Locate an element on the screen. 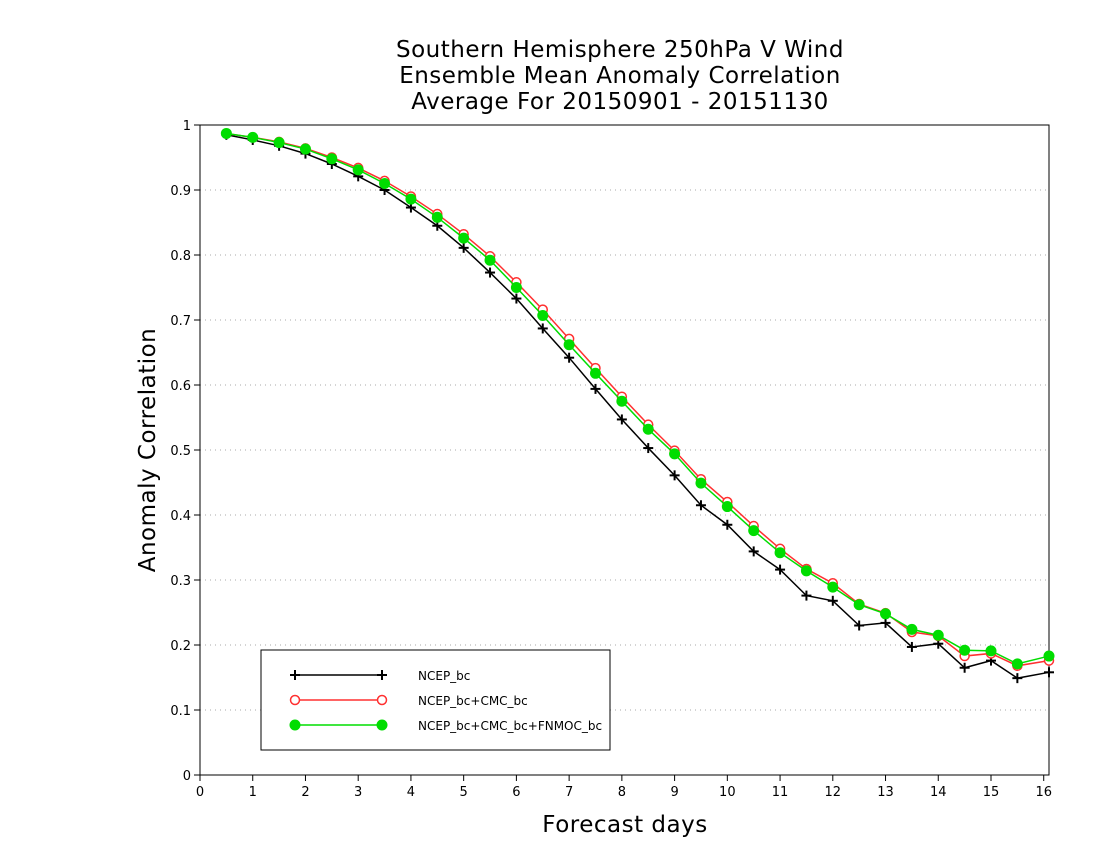 Image resolution: width=1100 pixels, height=850 pixels. legend-entry-3: NCEP_bc+CMC_bc+FNMOC_bc is located at coordinates (445, 726).